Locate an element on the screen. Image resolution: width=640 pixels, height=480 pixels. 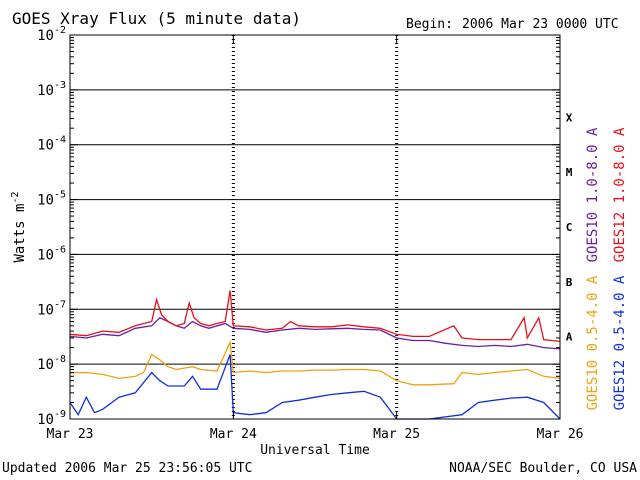
flare-class-label: X is located at coordinates (569, 117).